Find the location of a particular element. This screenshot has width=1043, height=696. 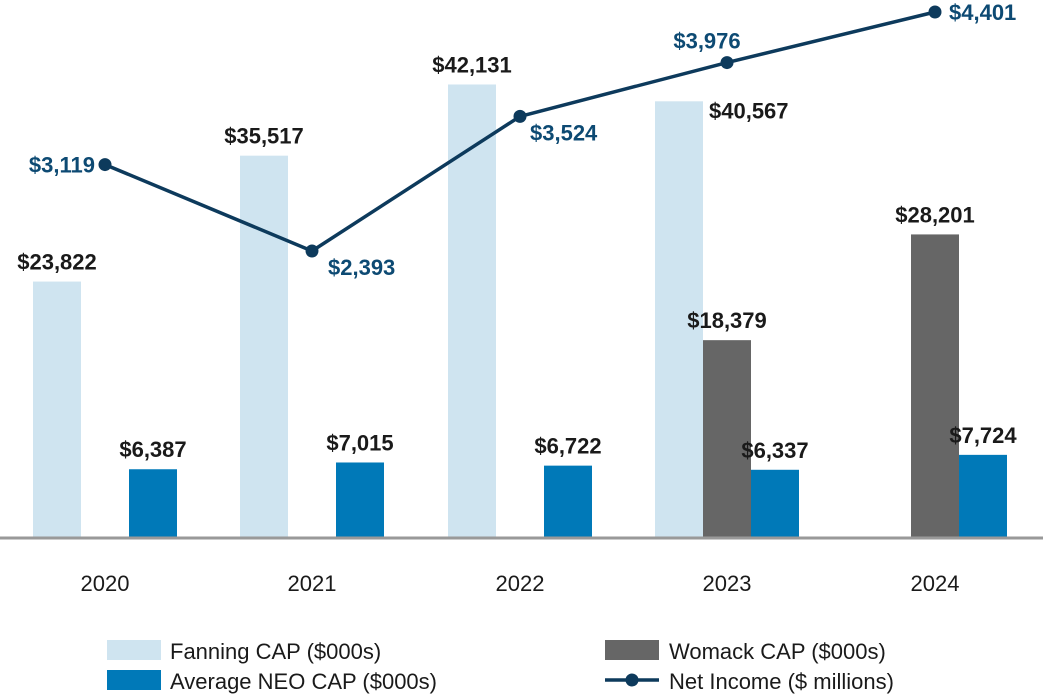

legend-swatch-avgneo is located at coordinates (134, 680).